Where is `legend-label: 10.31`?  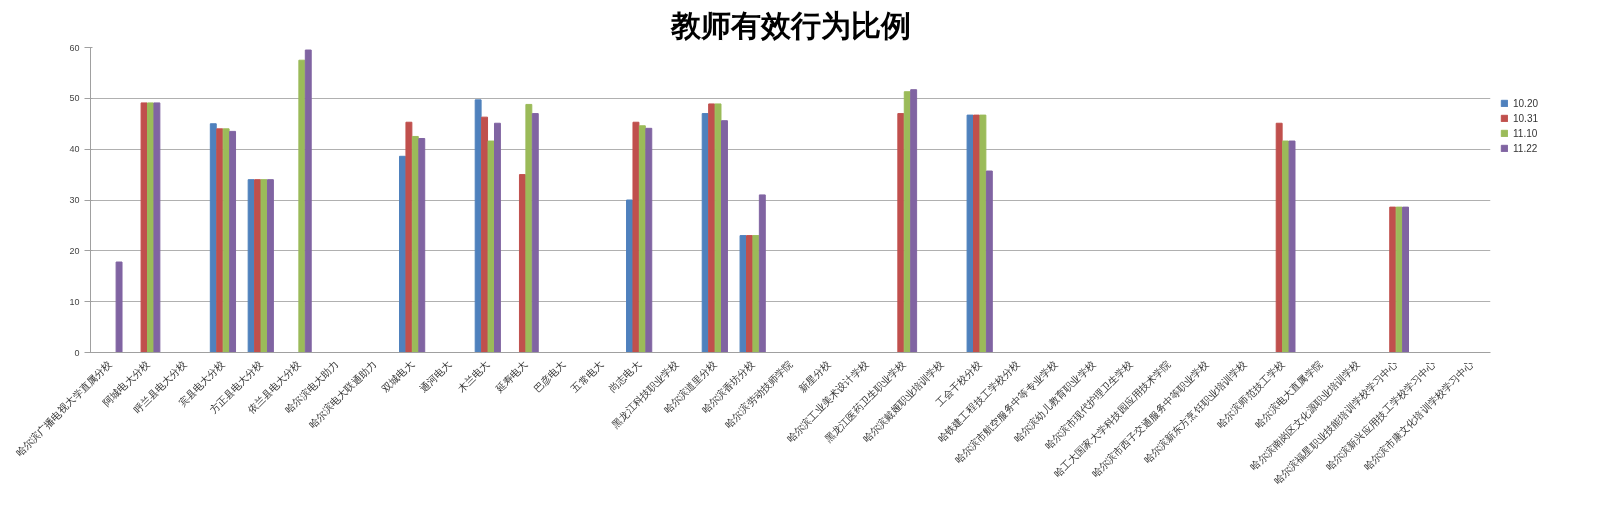 legend-label: 10.31 is located at coordinates (1526, 118).